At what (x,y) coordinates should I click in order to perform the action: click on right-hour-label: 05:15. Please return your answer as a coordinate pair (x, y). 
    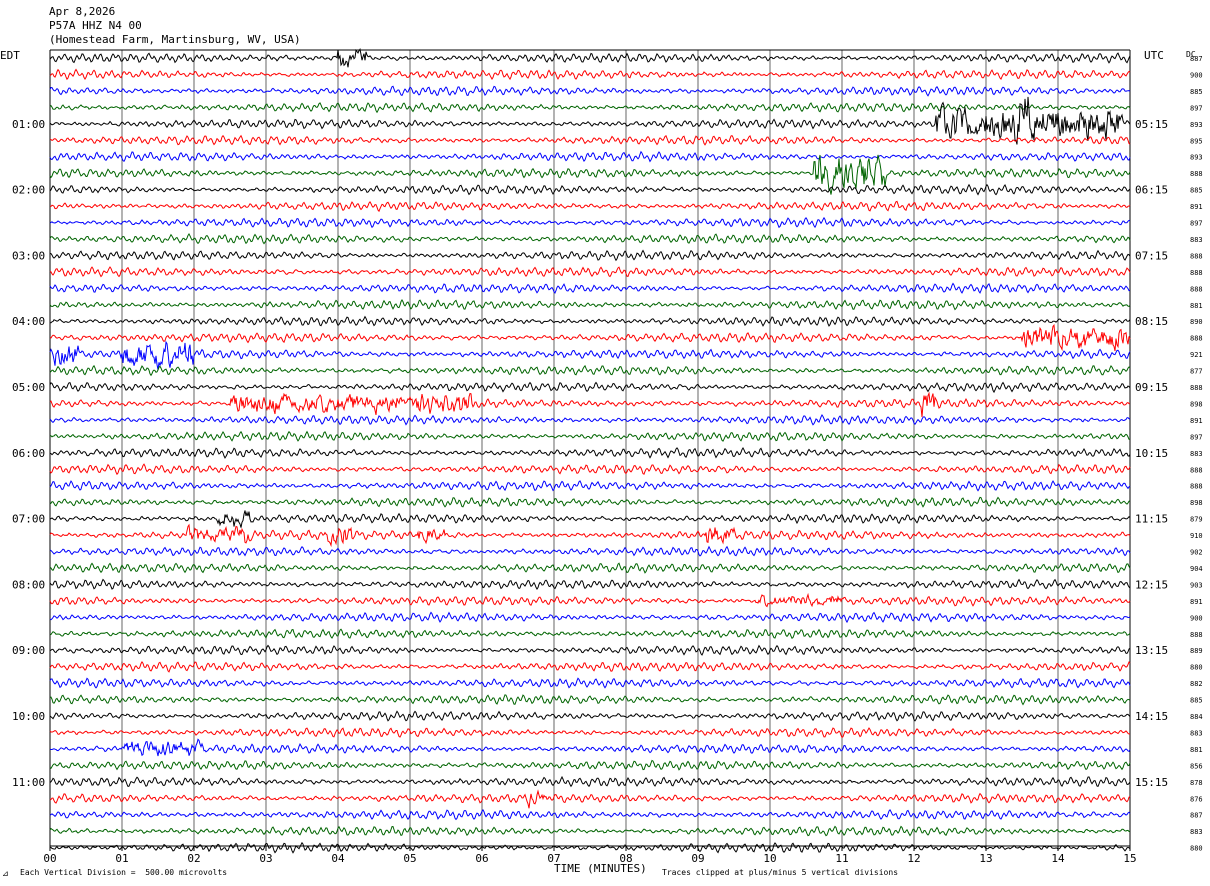
    Looking at the image, I should click on (1151, 124).